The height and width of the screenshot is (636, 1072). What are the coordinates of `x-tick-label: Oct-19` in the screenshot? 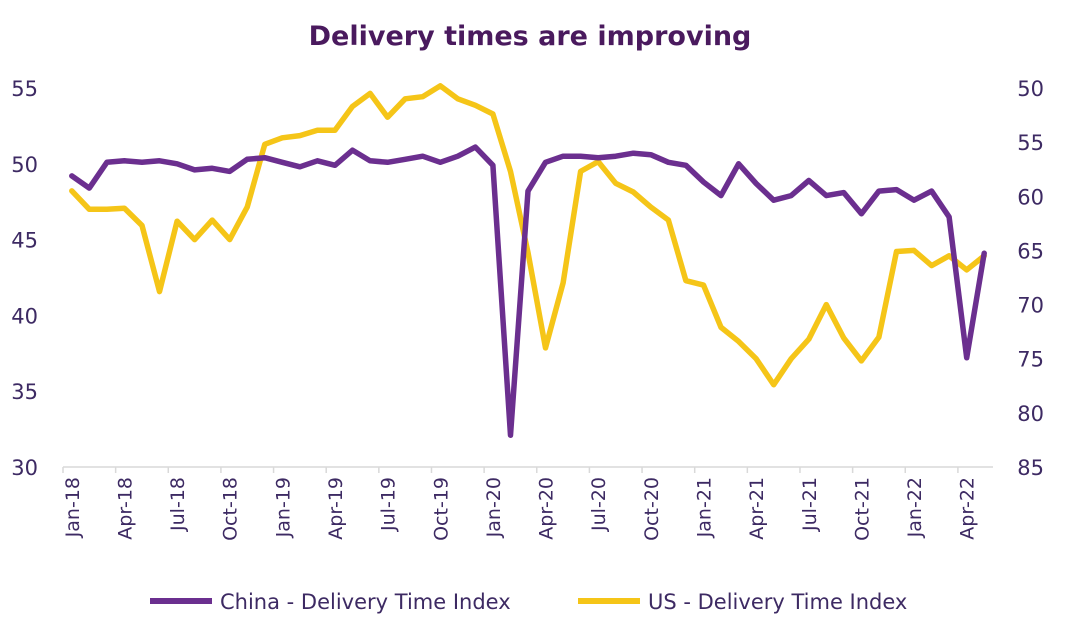 It's located at (441, 509).